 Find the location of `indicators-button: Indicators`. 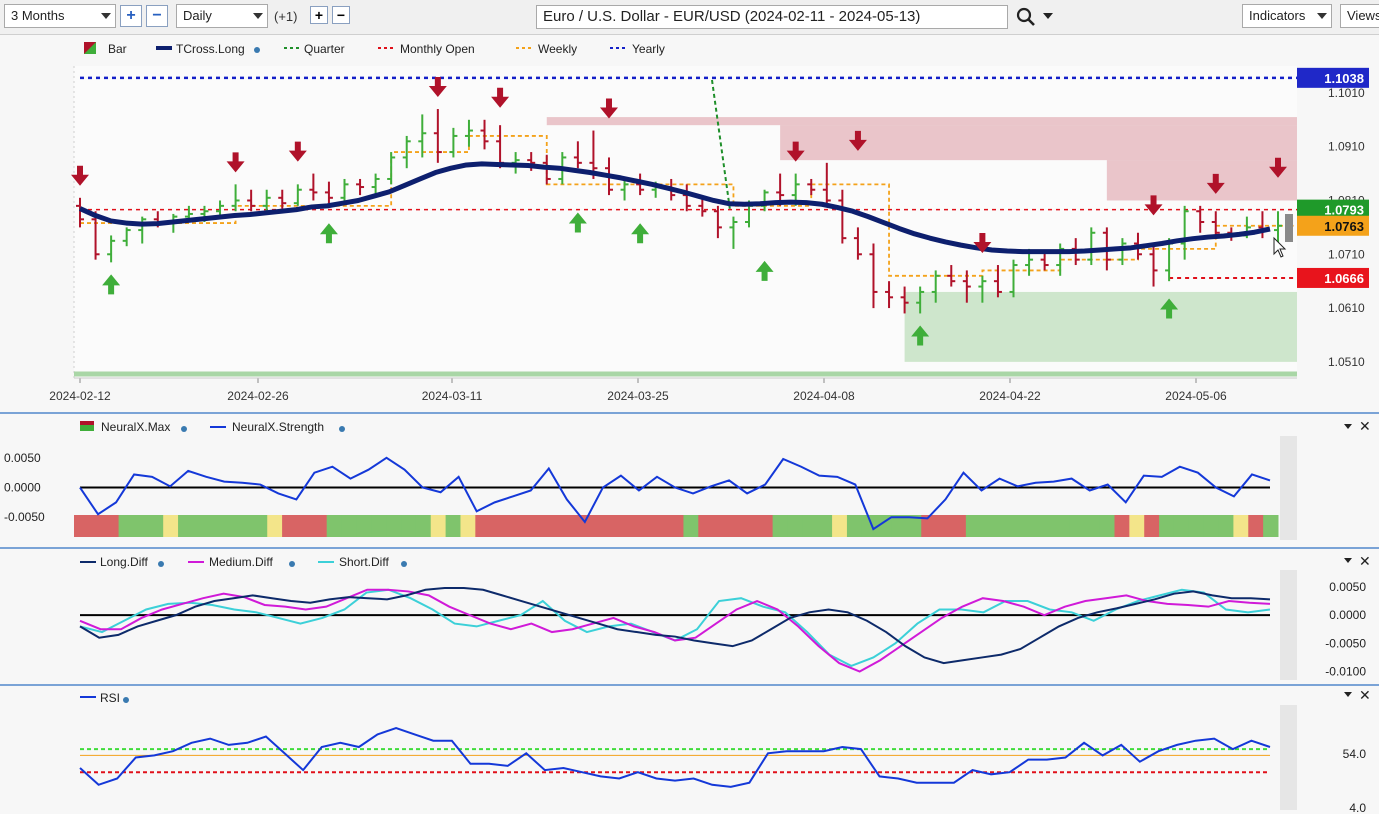

indicators-button: Indicators is located at coordinates (1287, 16).